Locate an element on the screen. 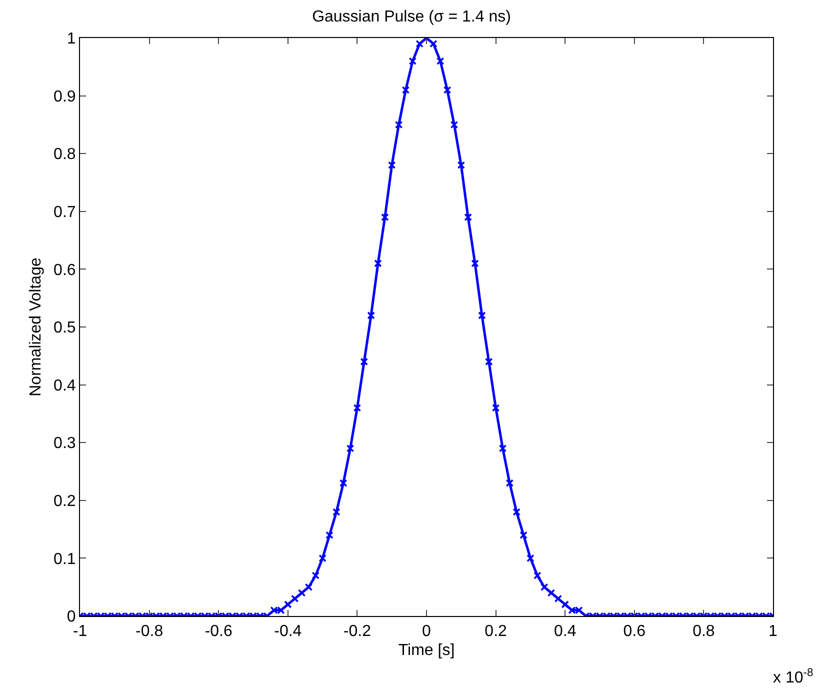 Image resolution: width=823 pixels, height=696 pixels. chart-title: Gaussian Pulse (σ = 1.4 ns) is located at coordinates (411, 17).